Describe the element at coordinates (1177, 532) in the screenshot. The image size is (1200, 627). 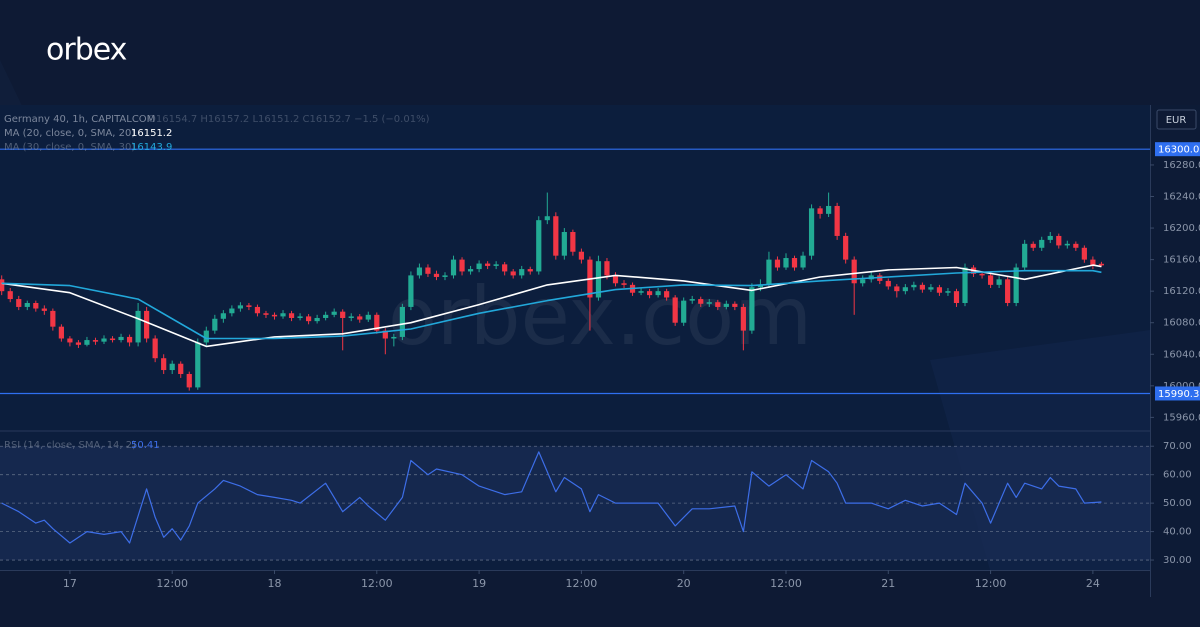
I see `y-tick-label: 40.00` at that location.